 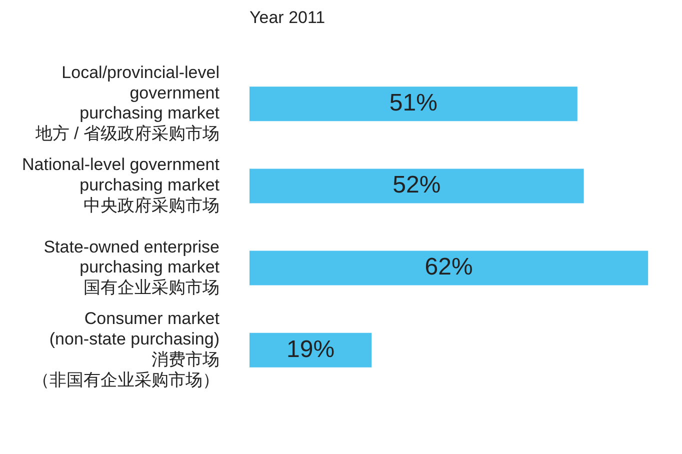 I want to click on data-label: 19%, so click(x=310, y=349).